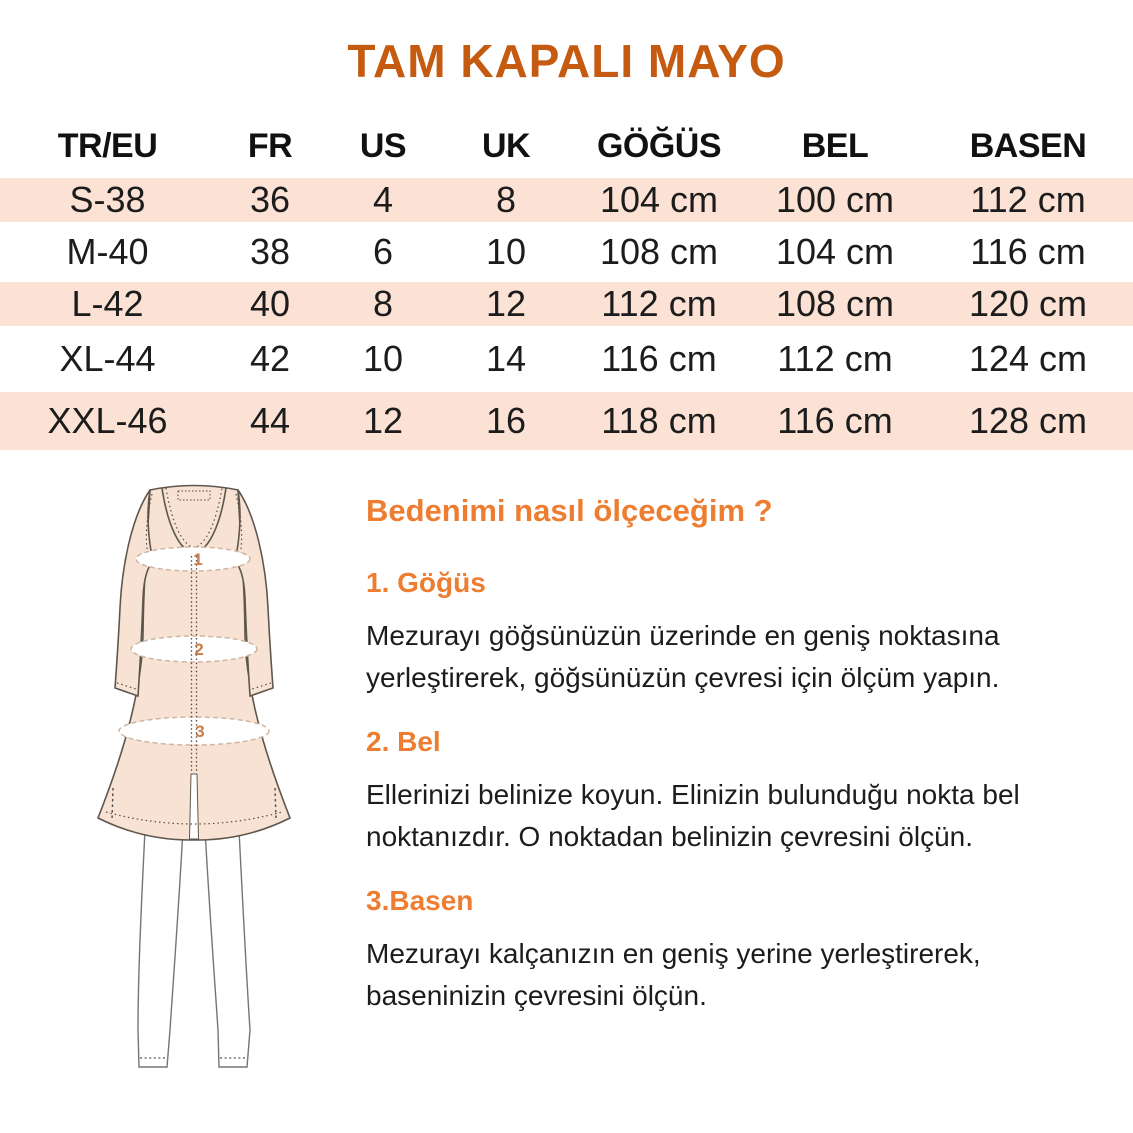  What do you see at coordinates (107, 303) in the screenshot?
I see `cell-size: L-42` at bounding box center [107, 303].